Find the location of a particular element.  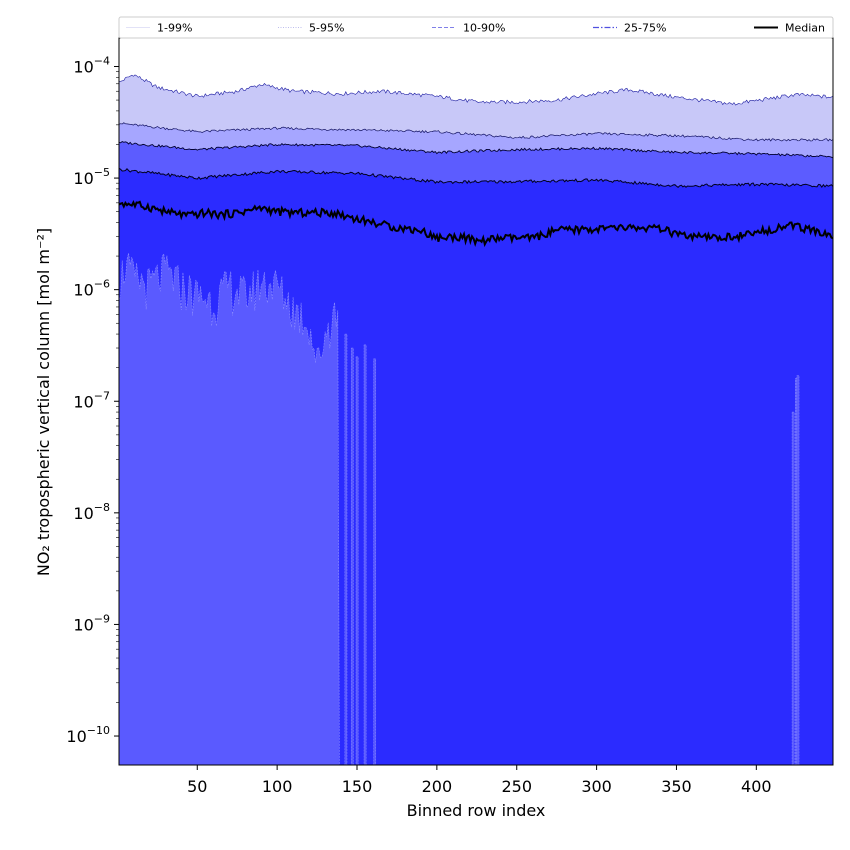

x-tick-label: 200 is located at coordinates (437, 786).